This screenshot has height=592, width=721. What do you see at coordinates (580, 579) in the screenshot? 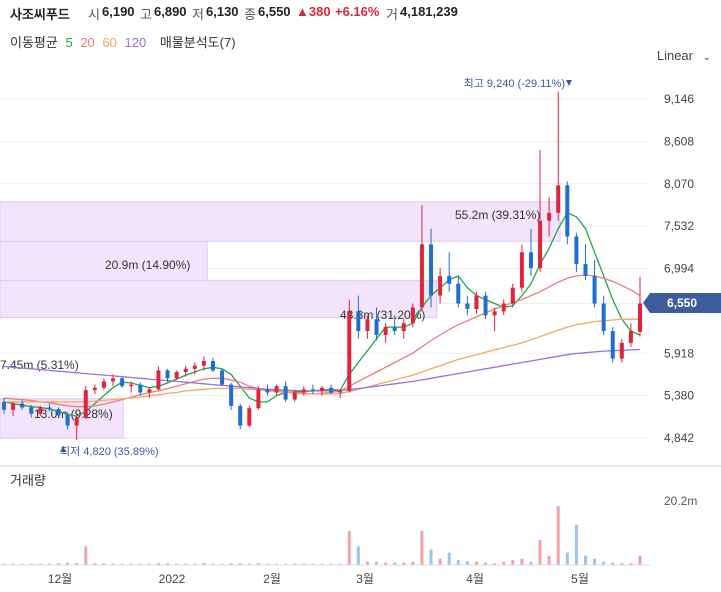
I see `x-tick-label: 5월` at bounding box center [580, 579].